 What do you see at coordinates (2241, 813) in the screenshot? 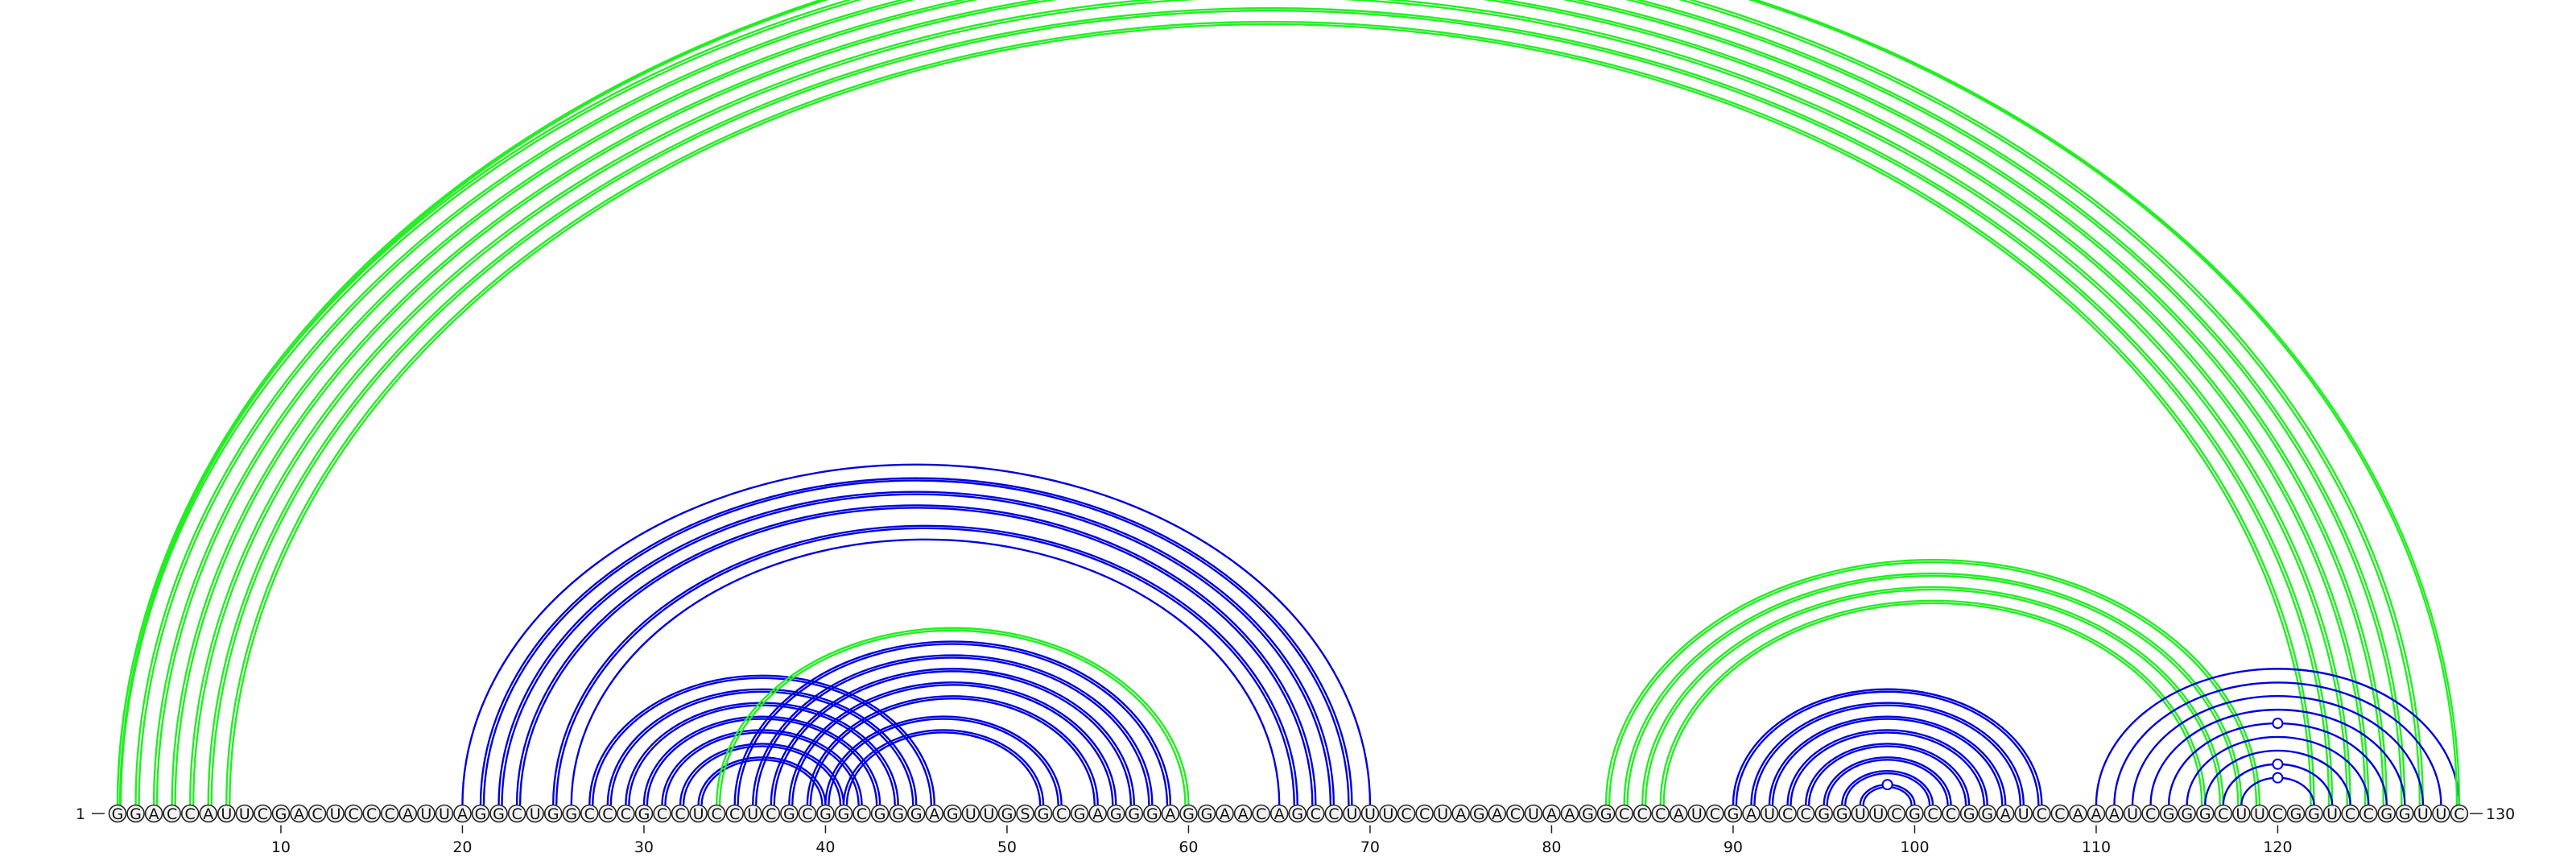
I see `base-118-circle` at bounding box center [2241, 813].